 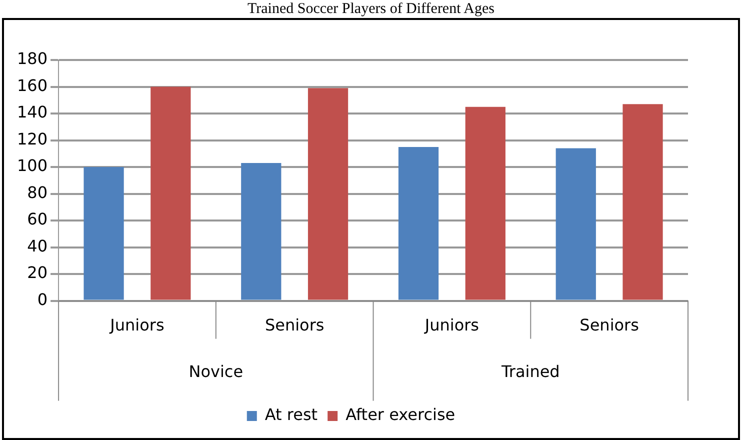 What do you see at coordinates (32, 166) in the screenshot?
I see `y-tick-label: 100` at bounding box center [32, 166].